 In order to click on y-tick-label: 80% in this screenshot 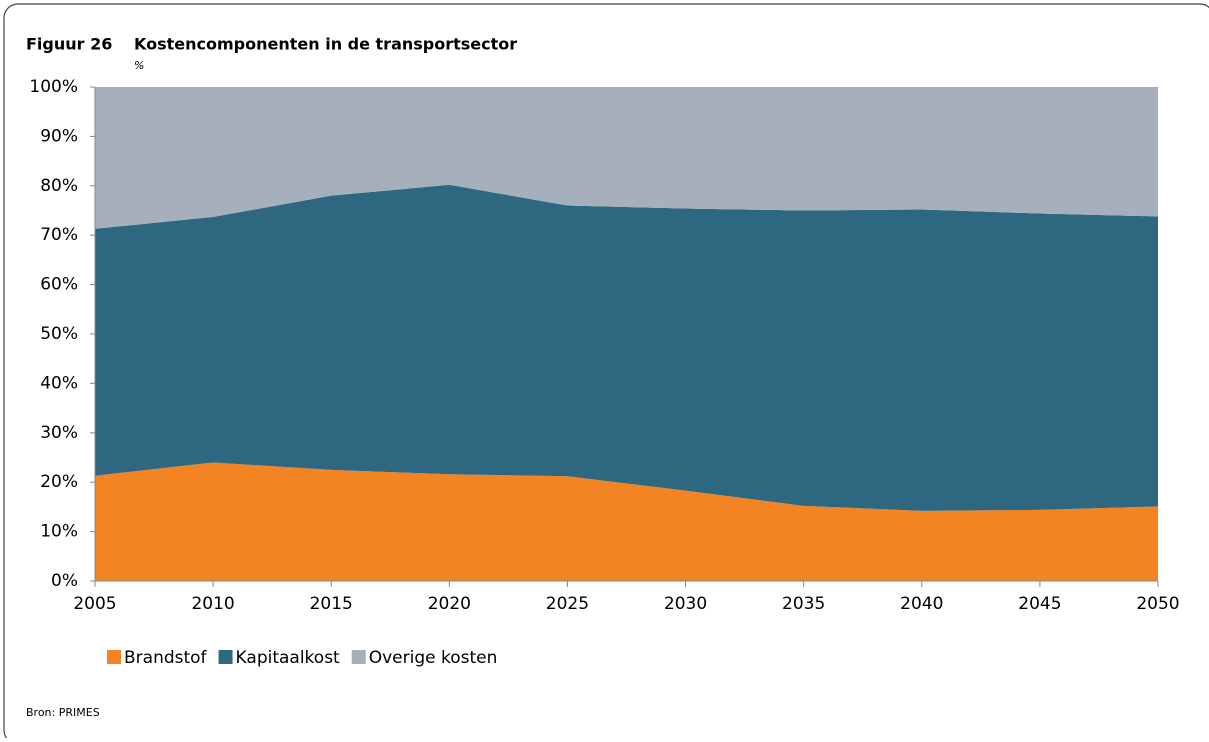, I will do `click(59, 186)`.